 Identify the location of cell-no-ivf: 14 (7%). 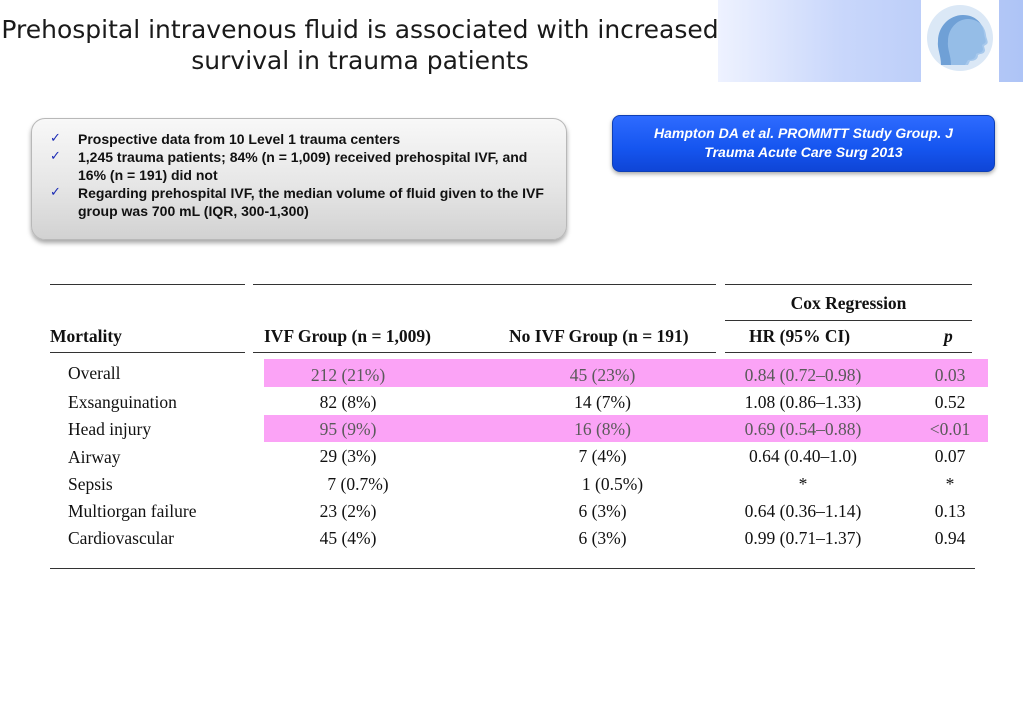
(602, 402).